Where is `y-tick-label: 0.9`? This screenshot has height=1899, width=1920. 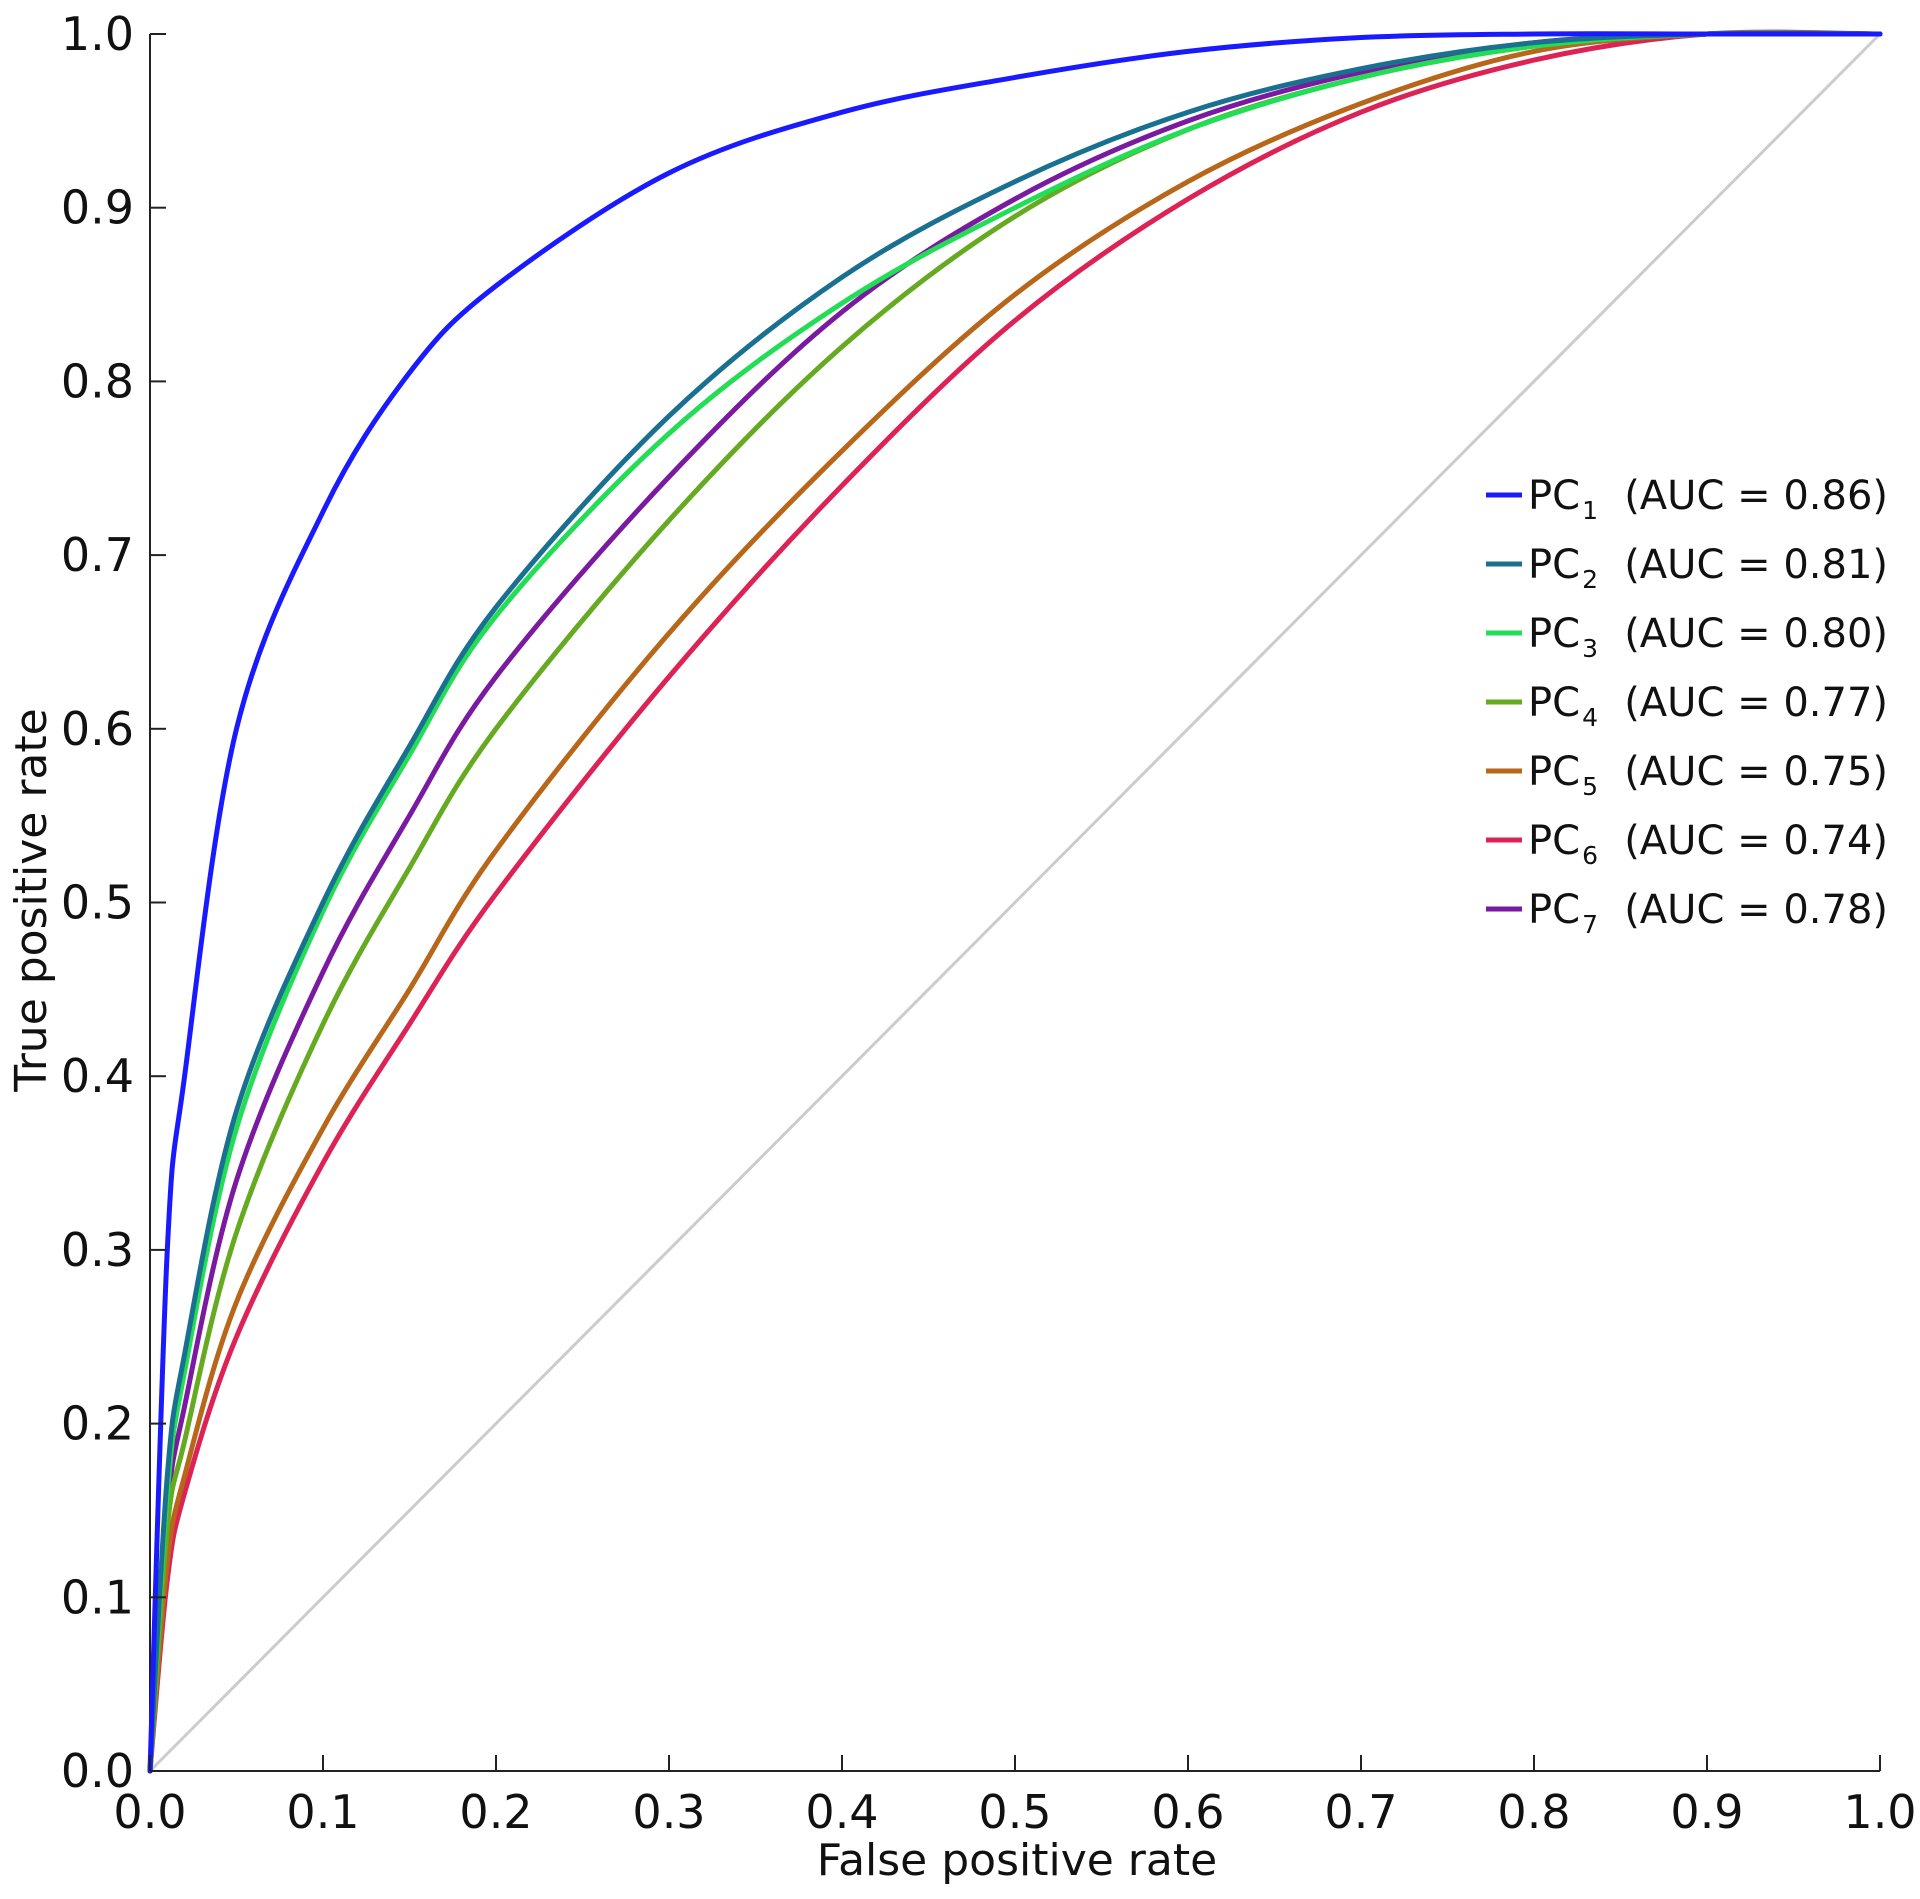 y-tick-label: 0.9 is located at coordinates (97, 208).